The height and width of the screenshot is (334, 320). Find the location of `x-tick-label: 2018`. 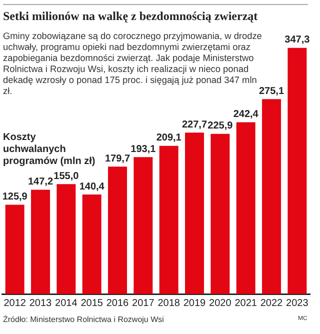

x-tick-label: 2018 is located at coordinates (169, 303).